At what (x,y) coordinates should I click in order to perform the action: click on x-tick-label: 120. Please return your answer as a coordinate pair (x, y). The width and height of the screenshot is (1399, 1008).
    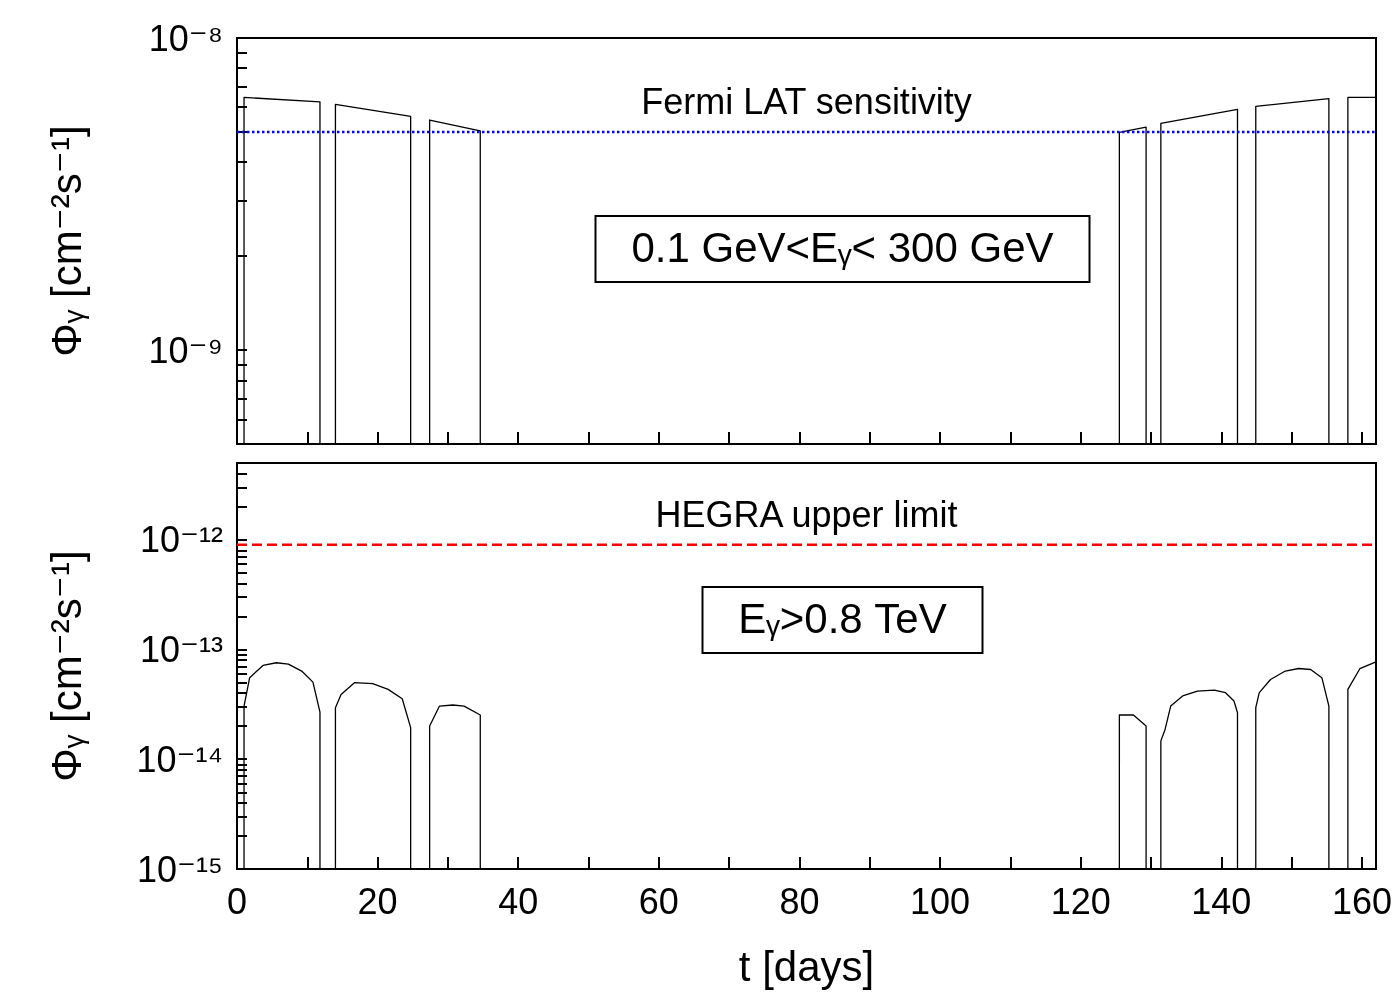
    Looking at the image, I should click on (1080, 901).